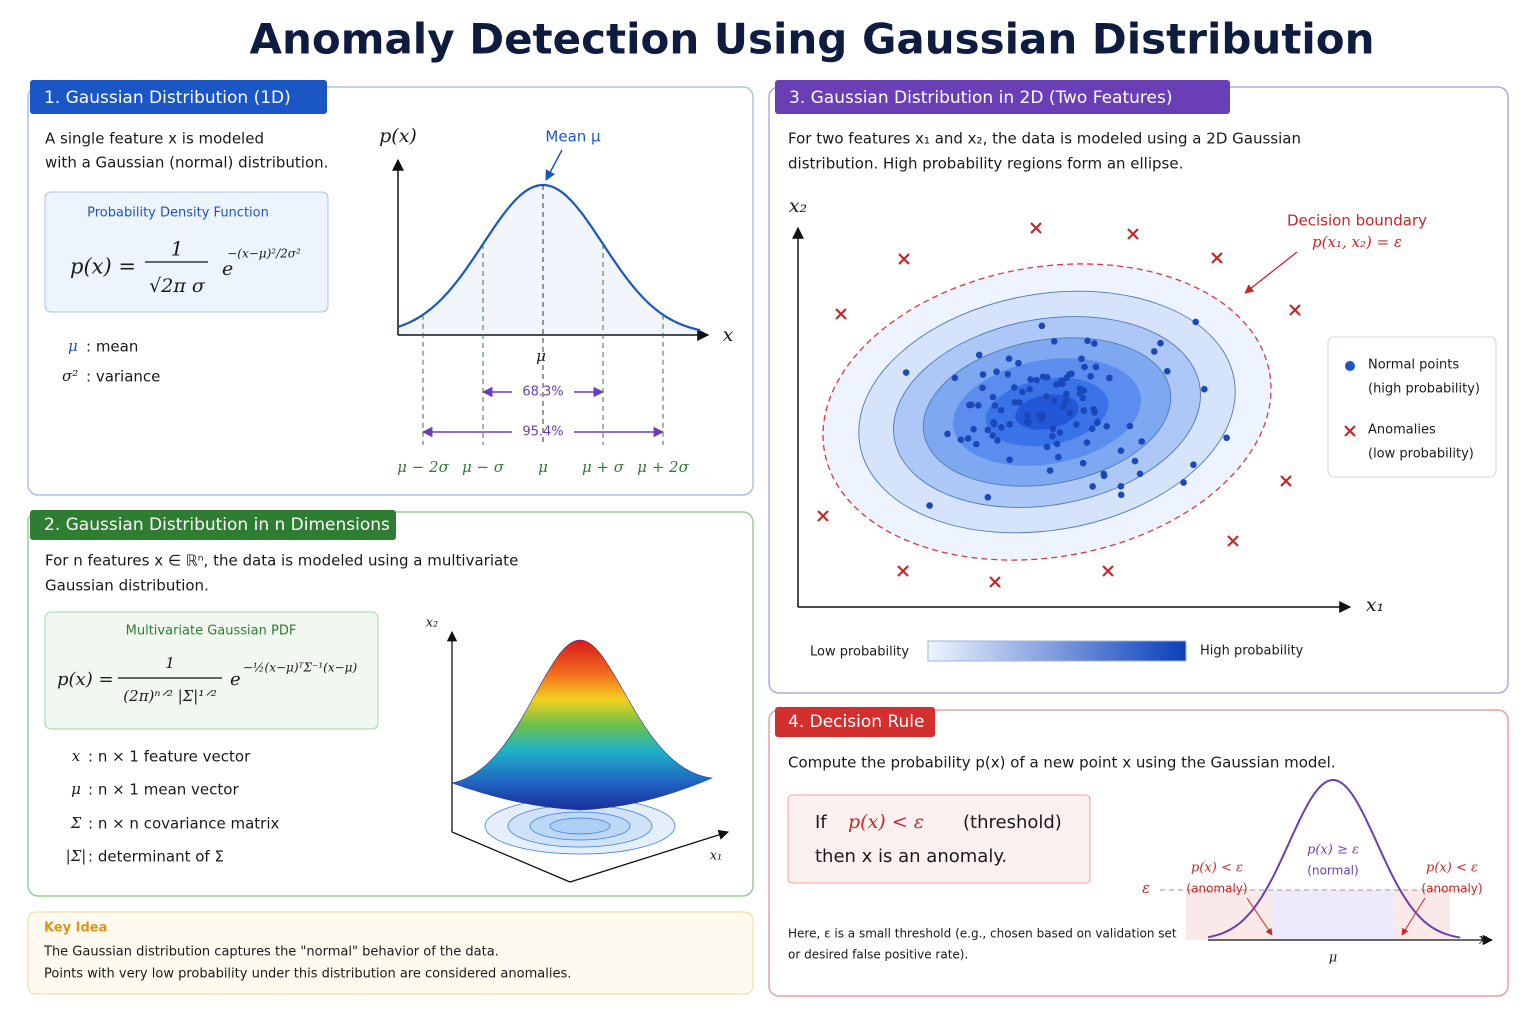 The width and height of the screenshot is (1536, 1024). Describe the element at coordinates (398, 136) in the screenshot. I see `text: p(x)` at that location.